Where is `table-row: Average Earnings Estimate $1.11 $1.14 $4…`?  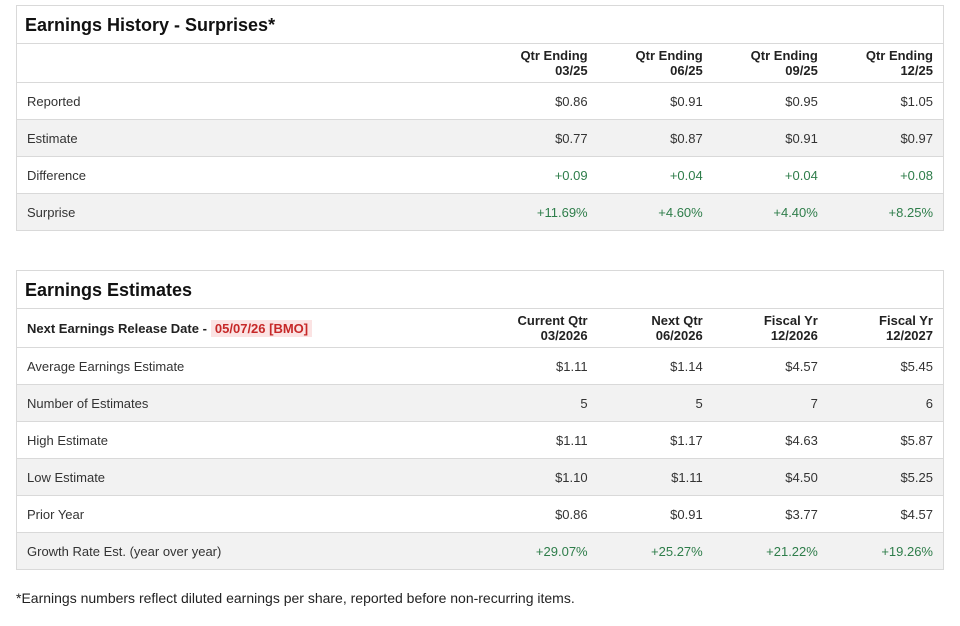
table-row: Average Earnings Estimate $1.11 $1.14 $4… is located at coordinates (480, 366).